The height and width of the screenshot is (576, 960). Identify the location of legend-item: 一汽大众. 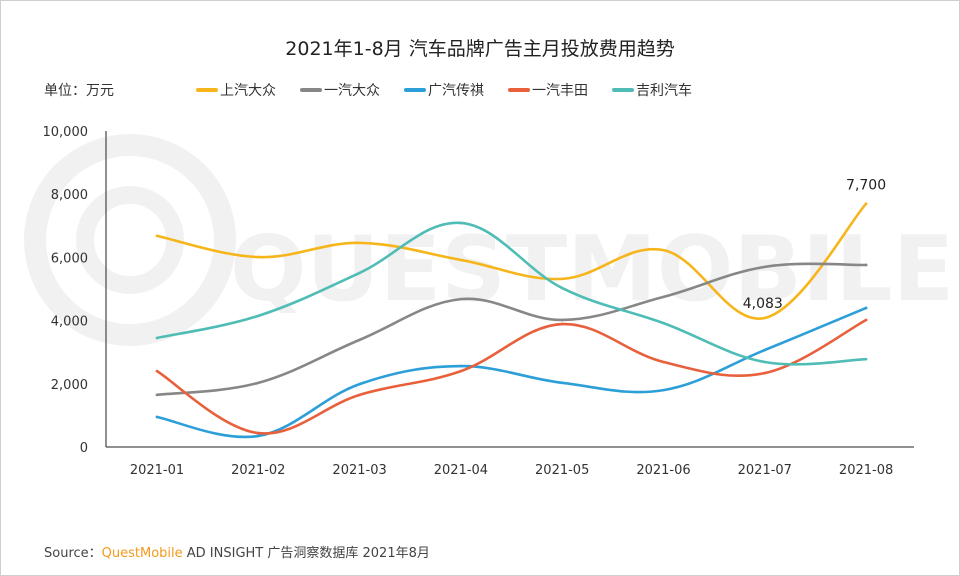
(340, 90).